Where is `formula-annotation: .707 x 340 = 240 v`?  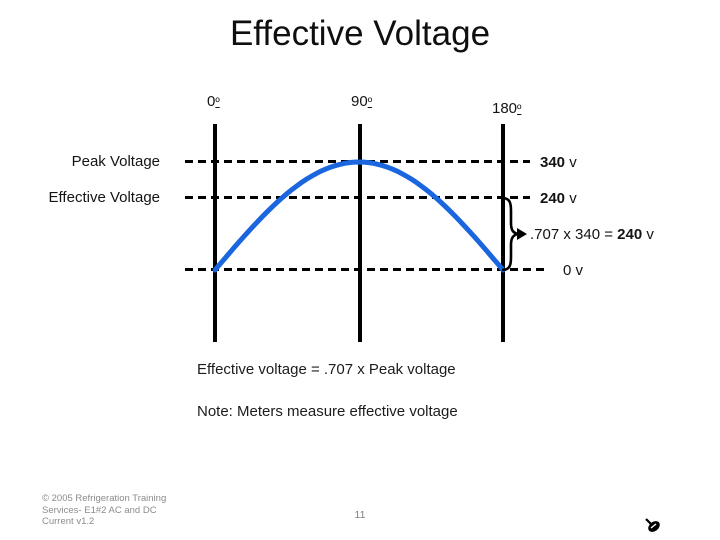
formula-annotation: .707 x 340 = 240 v is located at coordinates (592, 234).